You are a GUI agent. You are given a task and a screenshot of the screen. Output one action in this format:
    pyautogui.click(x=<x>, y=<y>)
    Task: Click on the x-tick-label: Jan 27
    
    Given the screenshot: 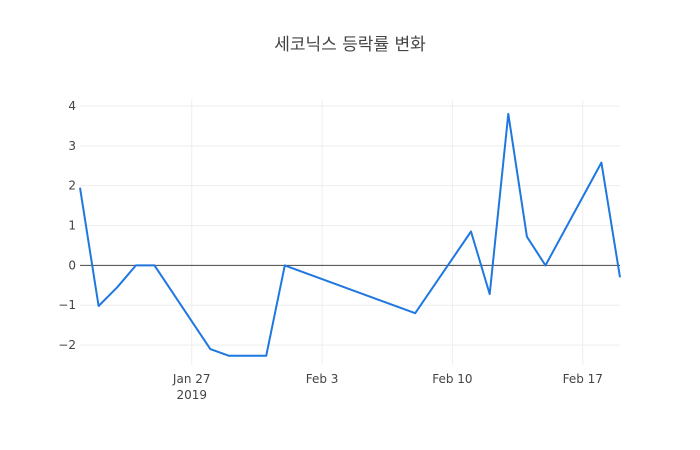 What is the action you would take?
    pyautogui.click(x=191, y=379)
    